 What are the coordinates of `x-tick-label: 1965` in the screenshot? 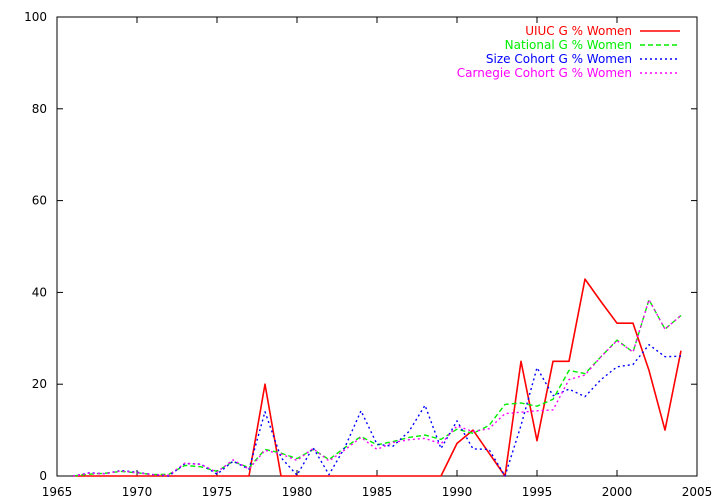 It's located at (57, 492).